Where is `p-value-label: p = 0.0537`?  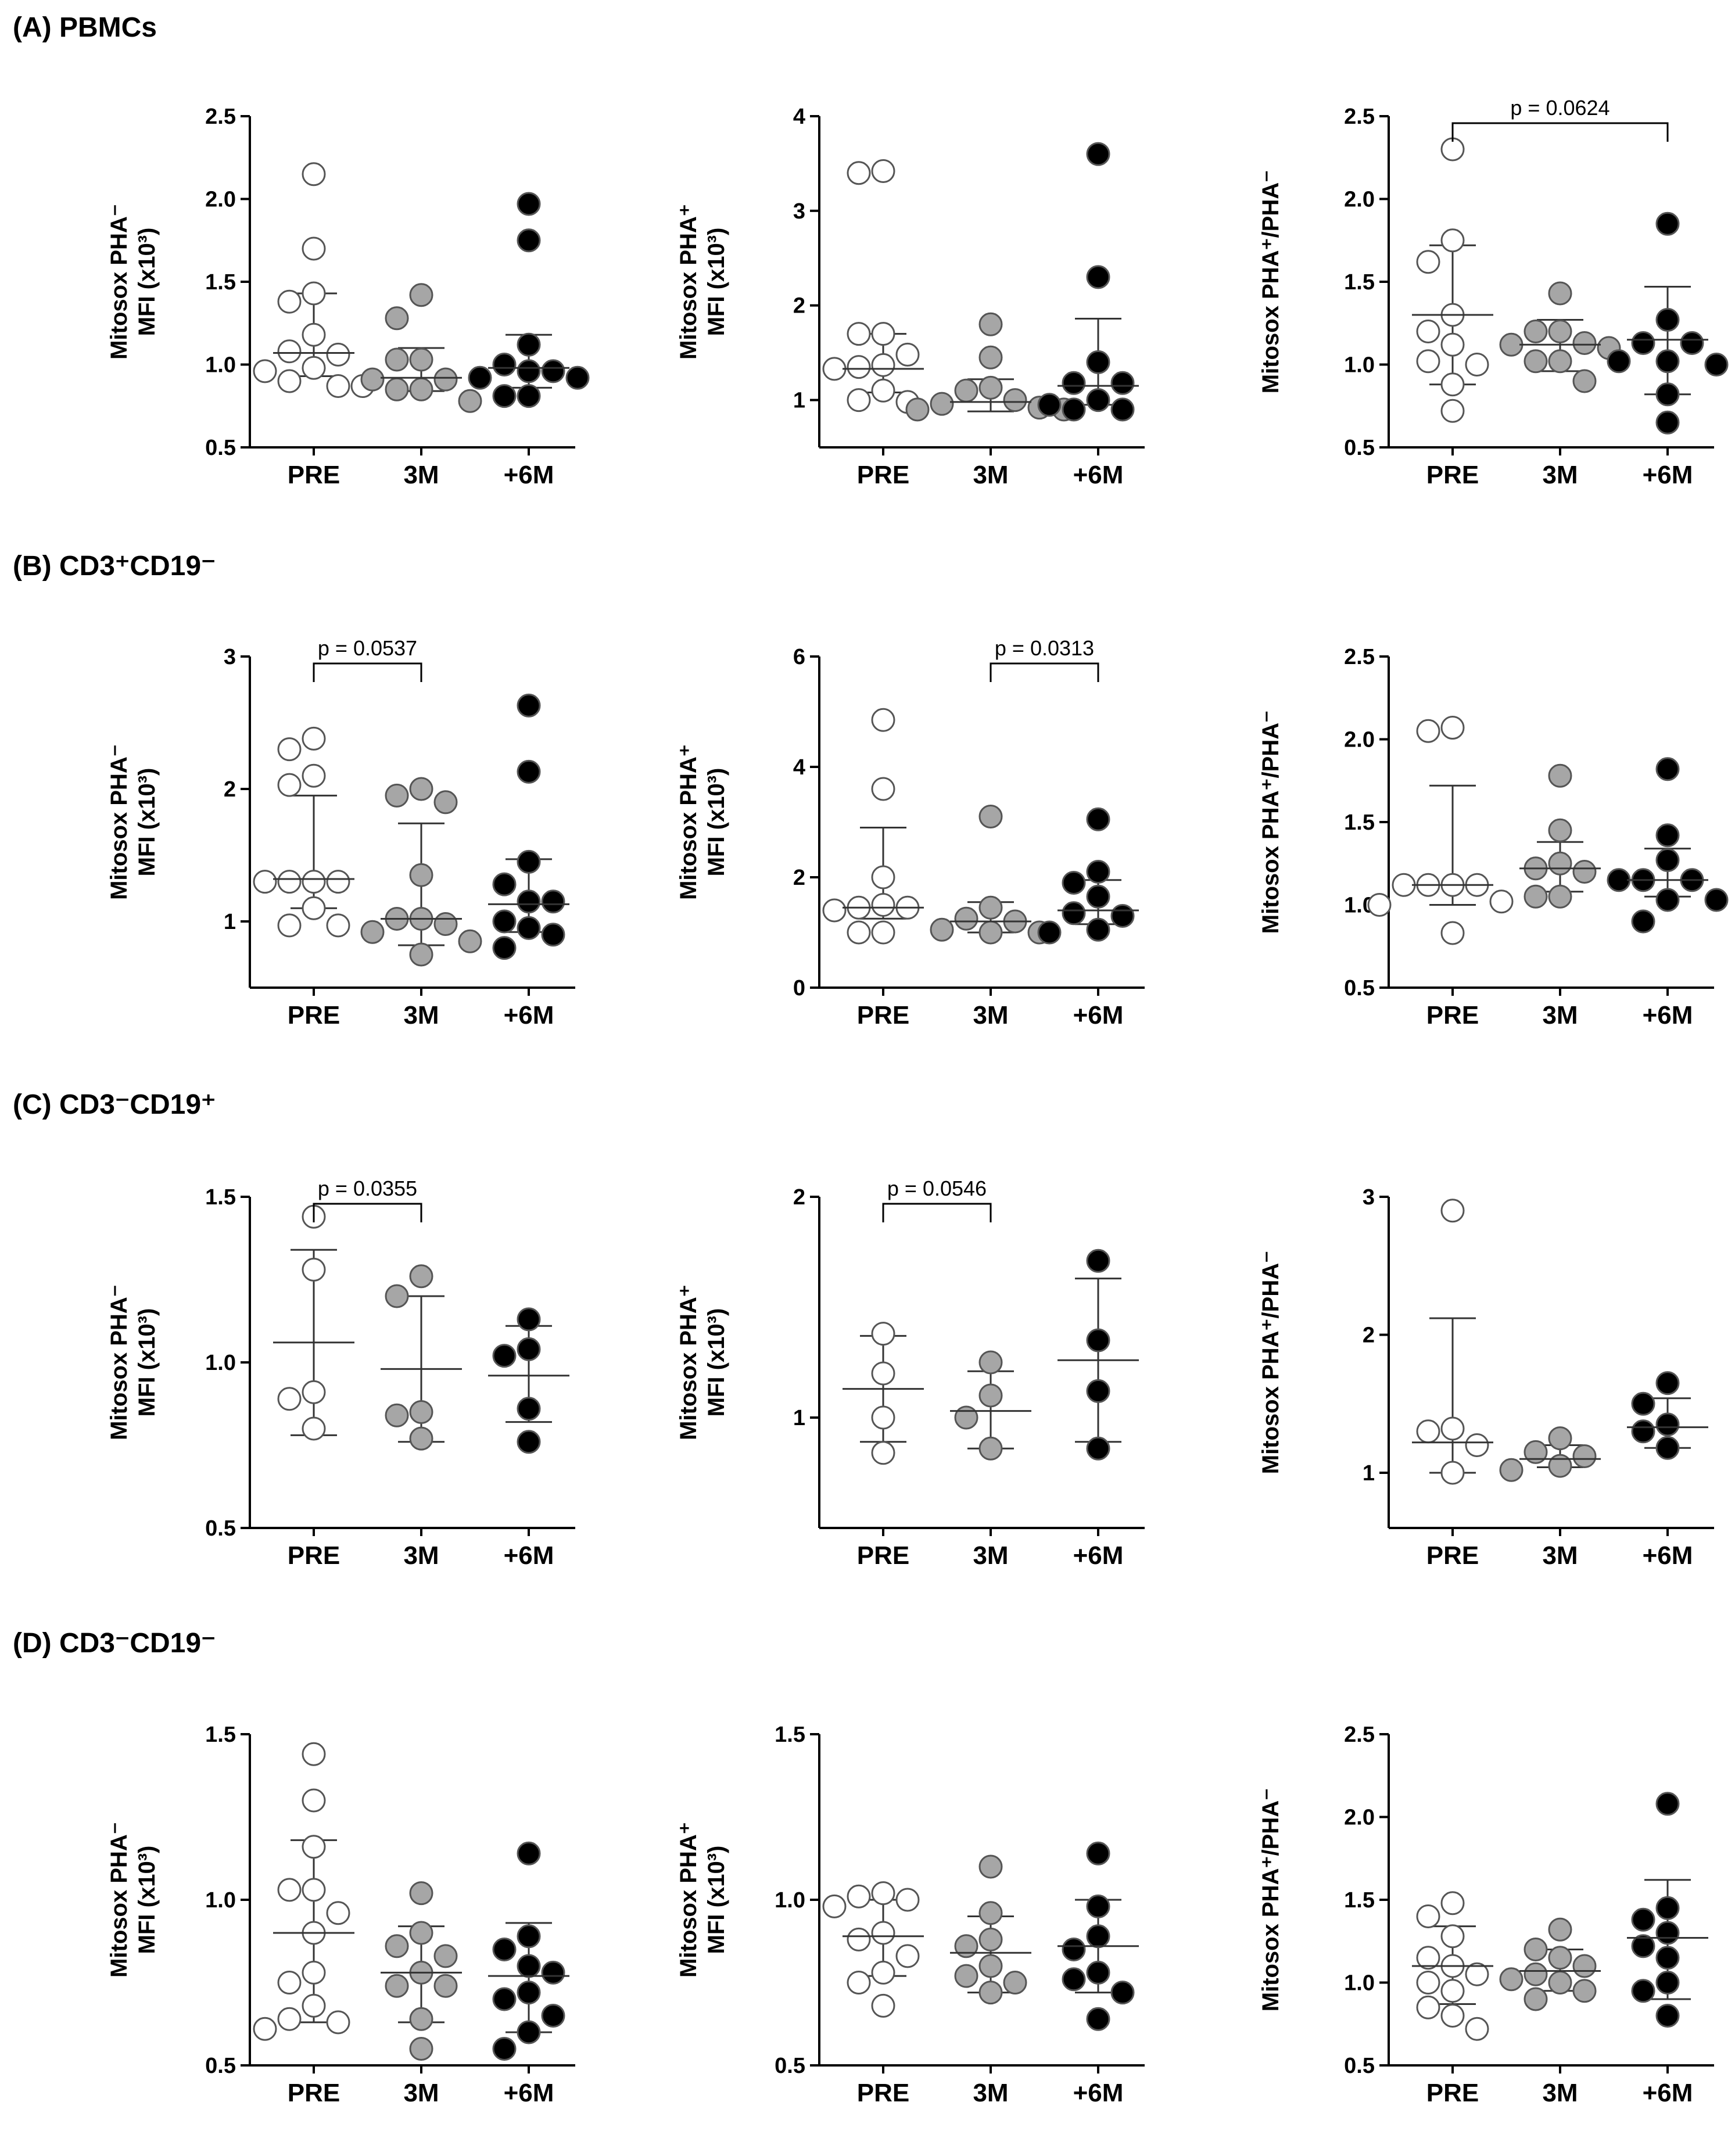 p-value-label: p = 0.0537 is located at coordinates (367, 648).